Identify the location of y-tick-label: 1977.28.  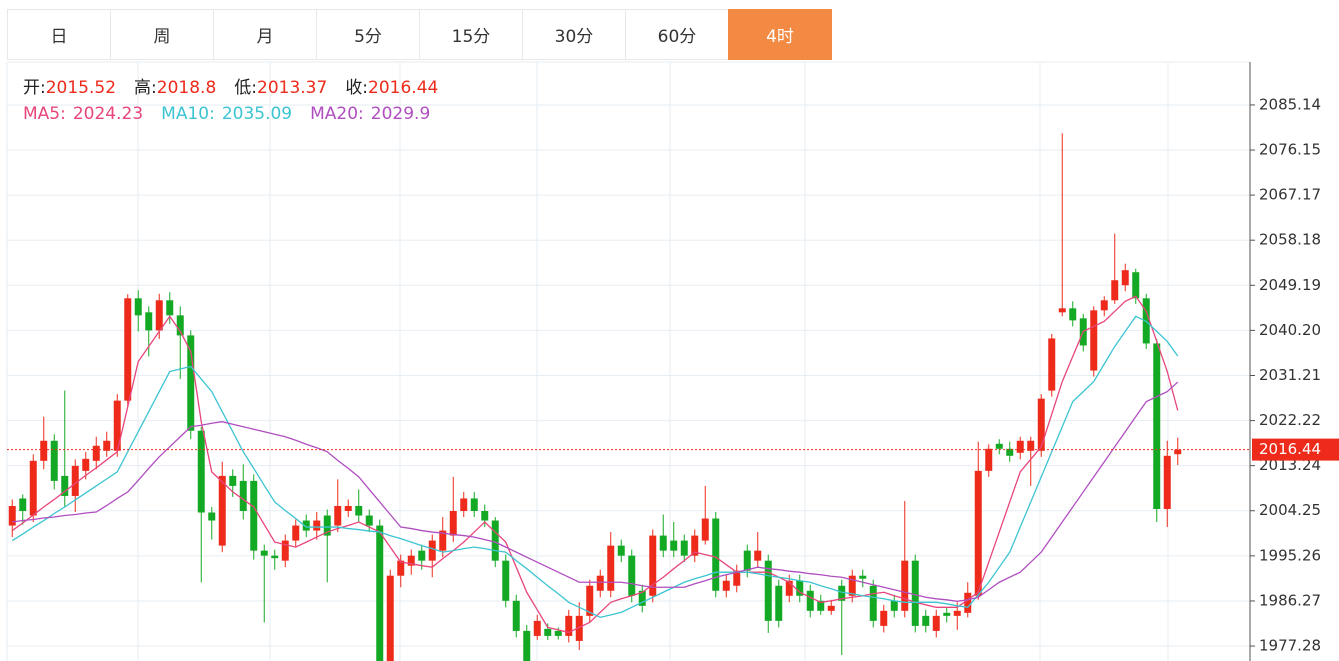
(1290, 646).